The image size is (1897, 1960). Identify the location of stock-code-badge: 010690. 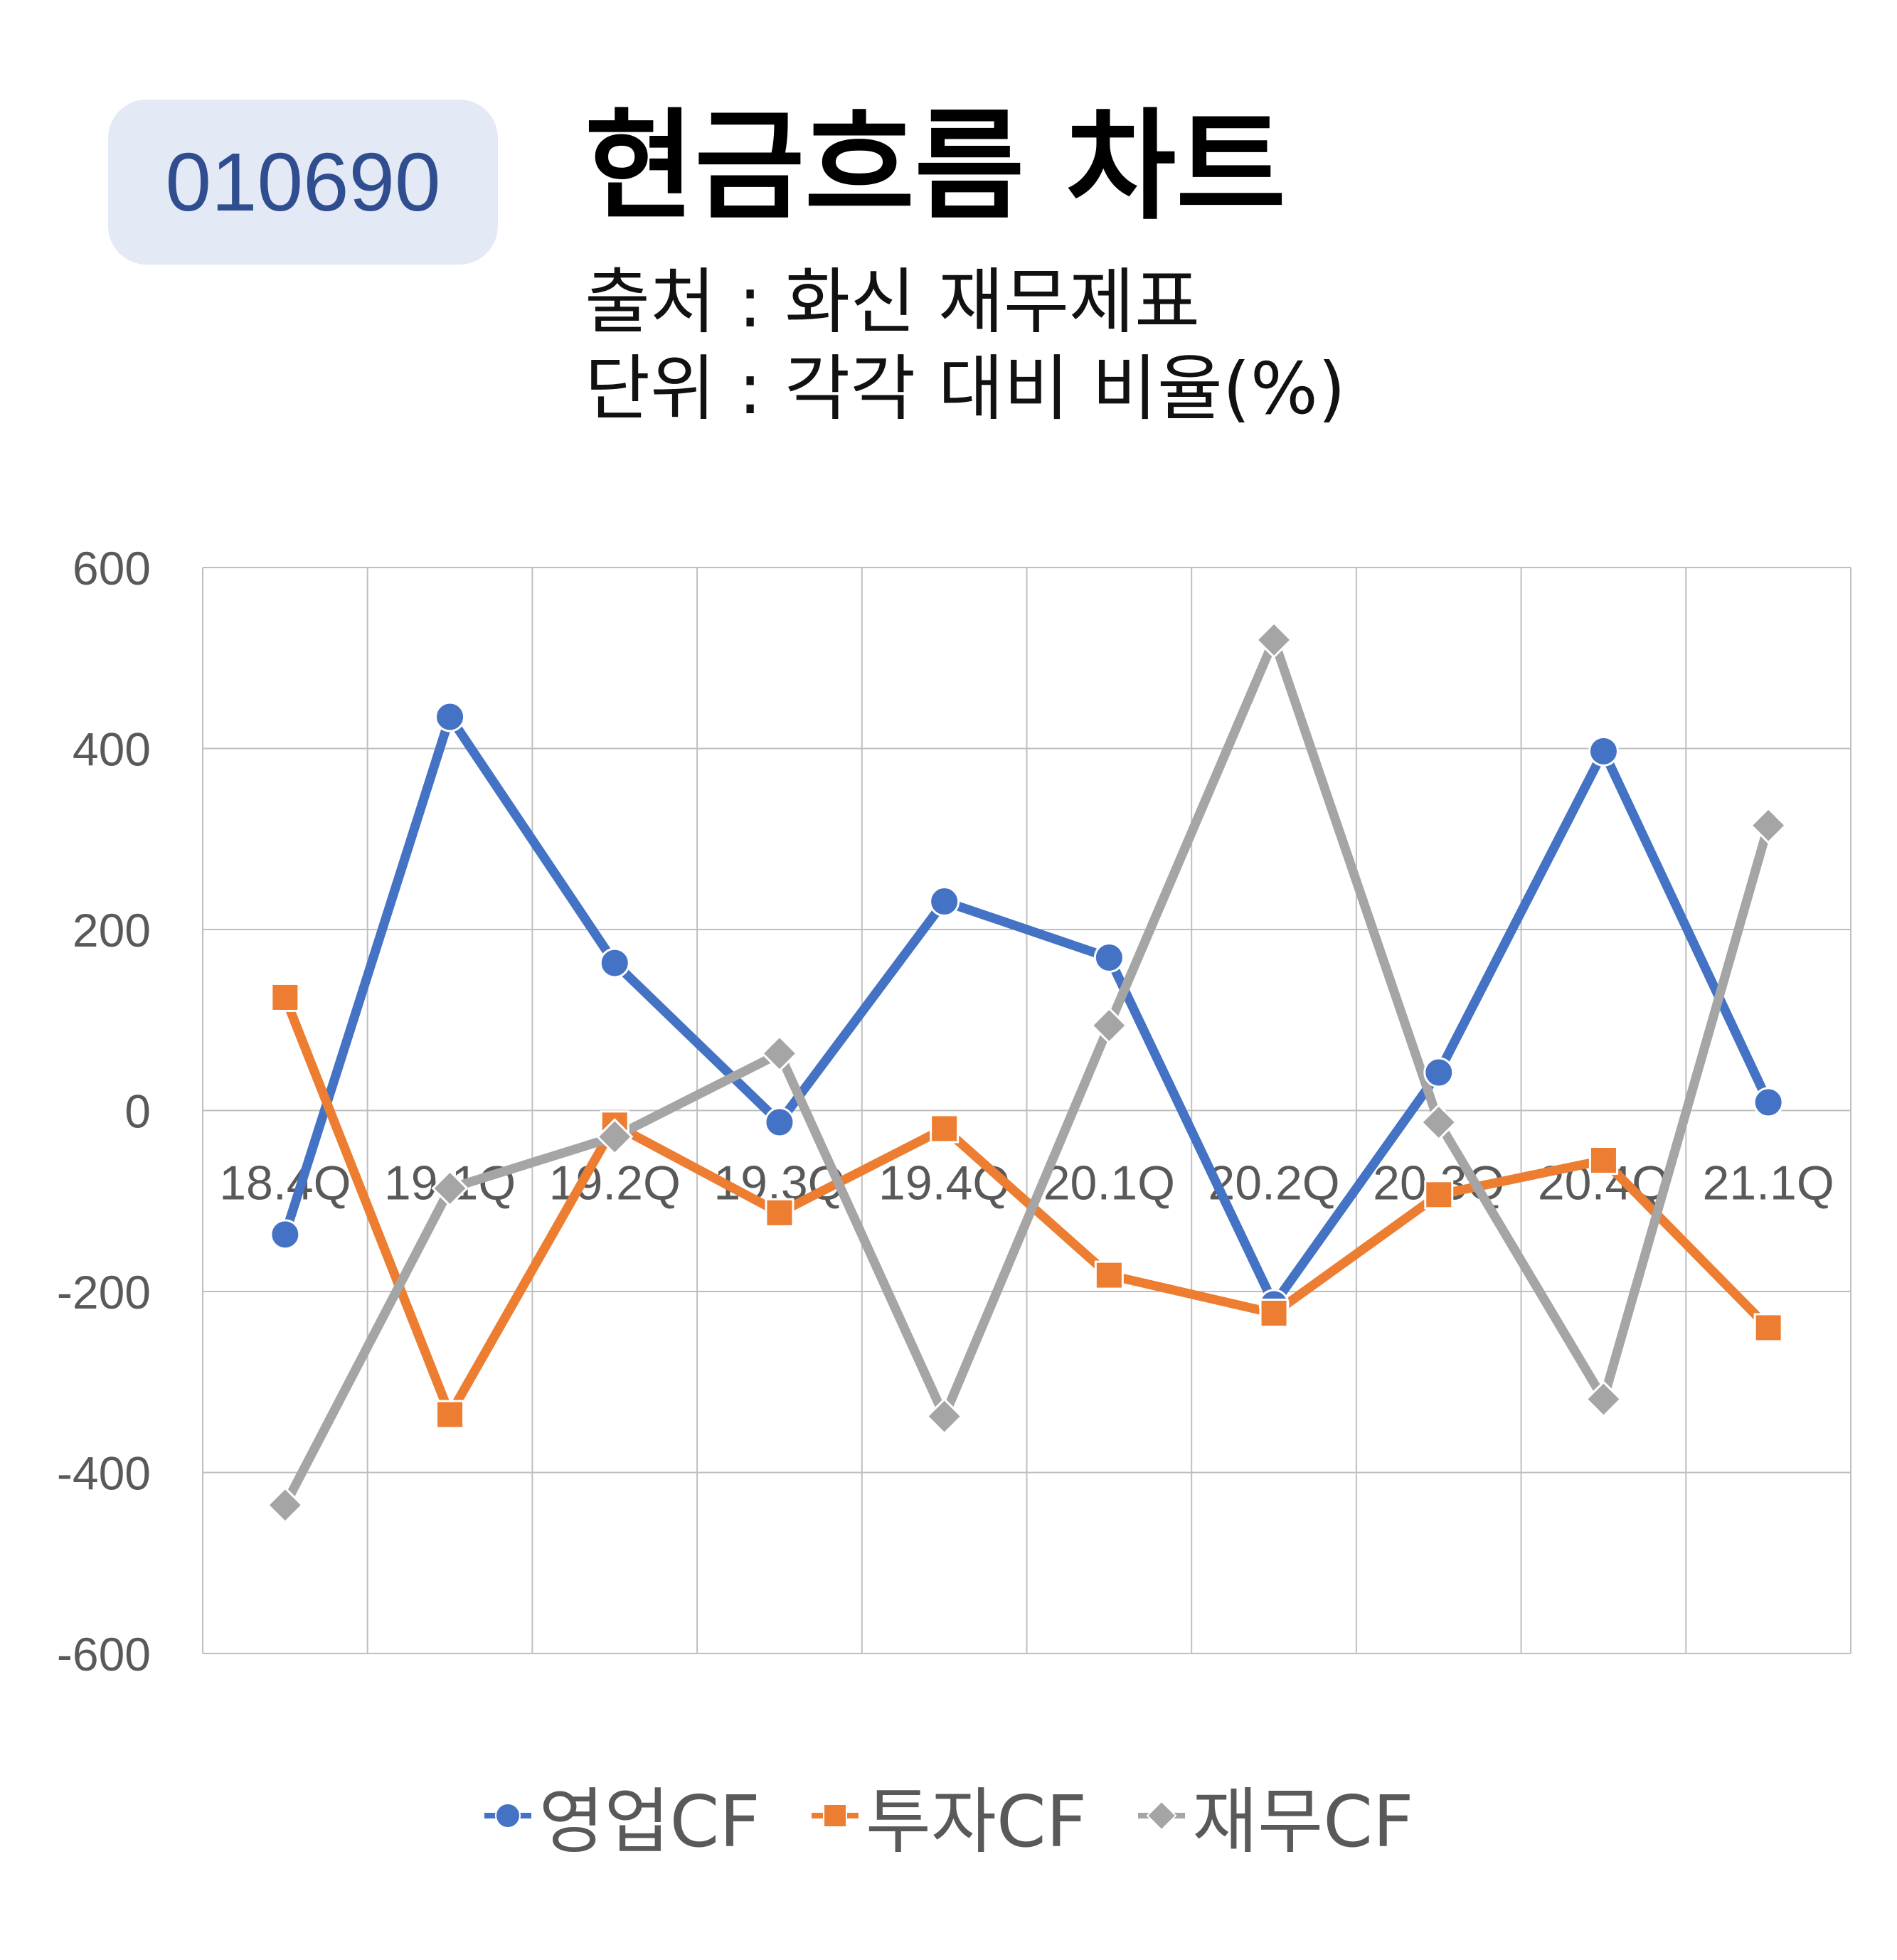
(303, 182).